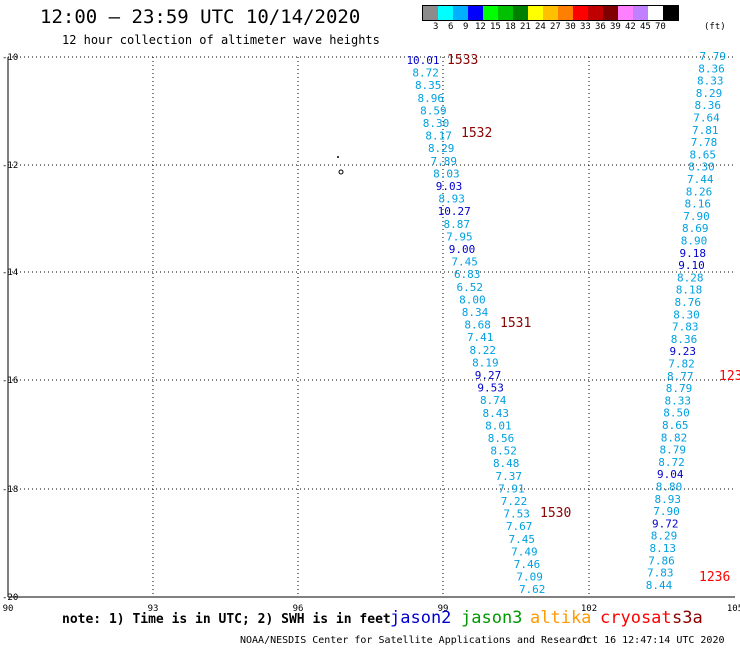 Image resolution: width=740 pixels, height=650 pixels. What do you see at coordinates (585, 27) in the screenshot?
I see `legend-tick-label: 33` at bounding box center [585, 27].